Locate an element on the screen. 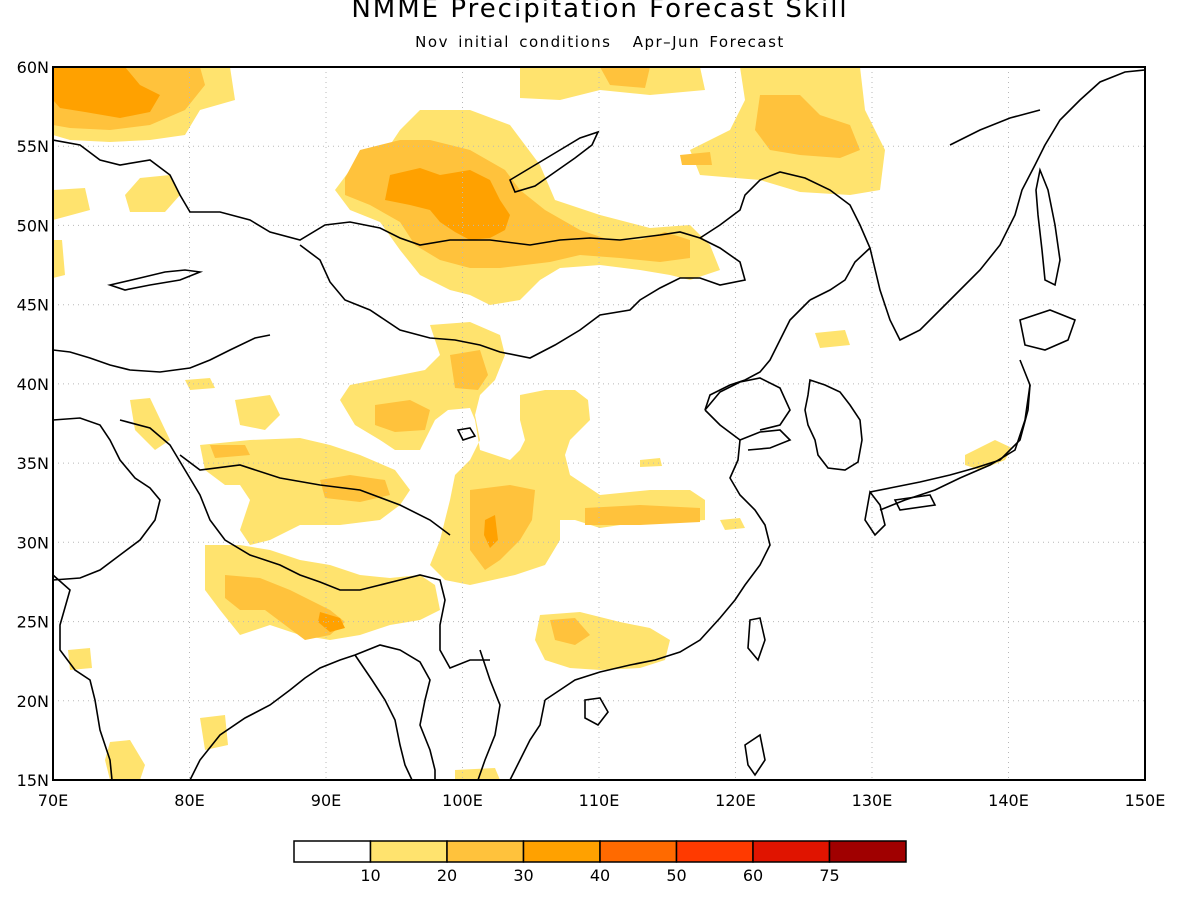 Image resolution: width=1200 pixels, height=900 pixels. colorbar-label: 40 is located at coordinates (600, 875).